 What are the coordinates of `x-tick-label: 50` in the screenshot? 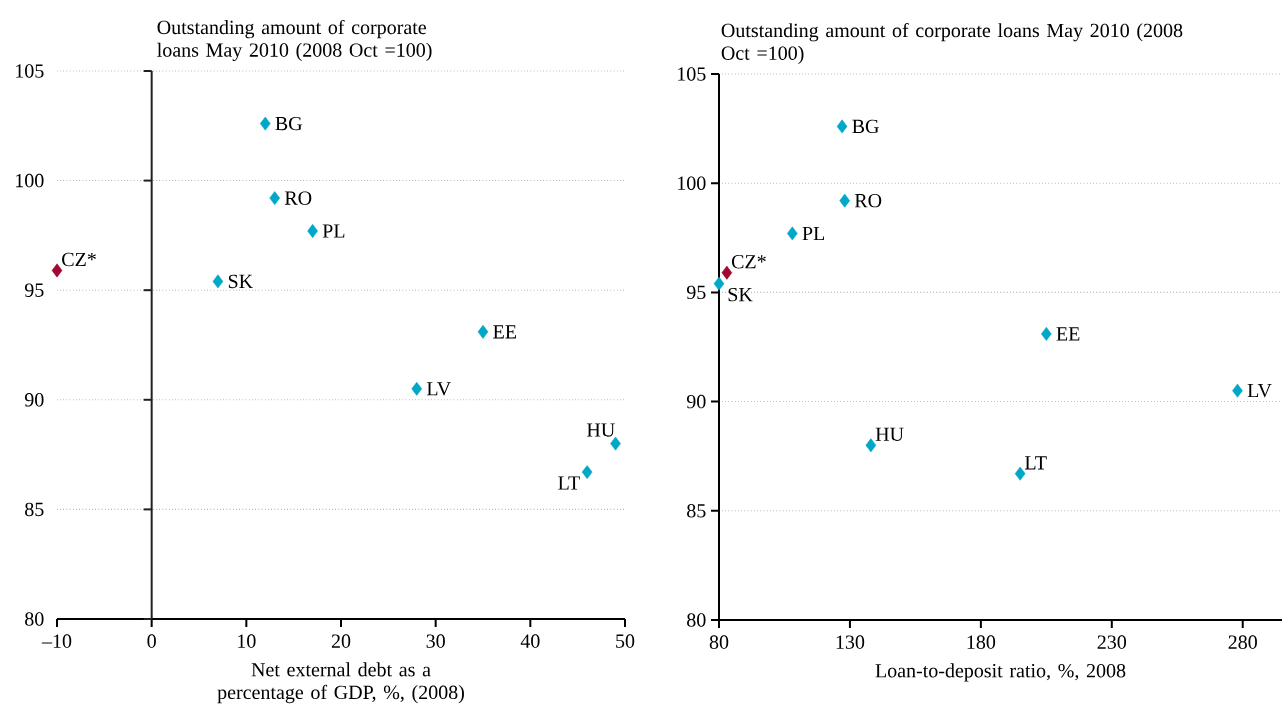 It's located at (625, 641).